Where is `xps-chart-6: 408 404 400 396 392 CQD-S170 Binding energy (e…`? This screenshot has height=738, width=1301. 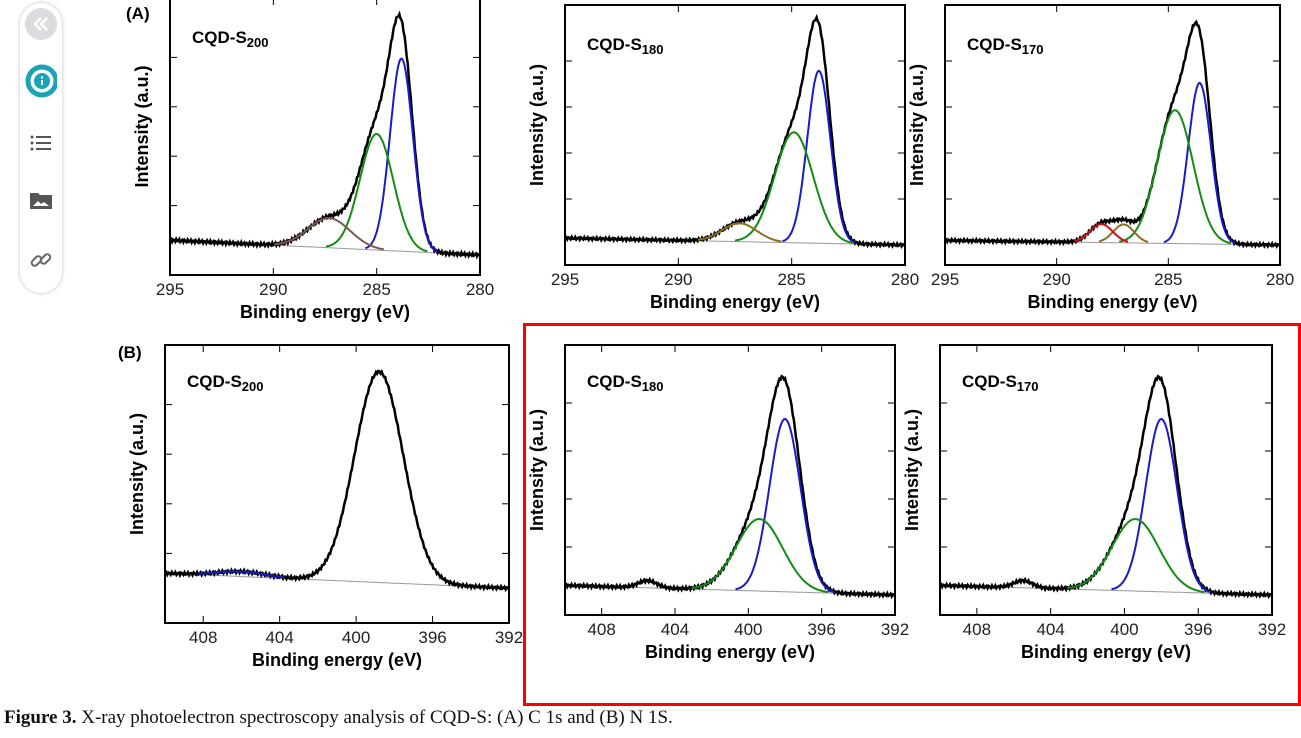
xps-chart-6: 408 404 400 396 392 CQD-S170 Binding energy (e… is located at coordinates (1090, 512).